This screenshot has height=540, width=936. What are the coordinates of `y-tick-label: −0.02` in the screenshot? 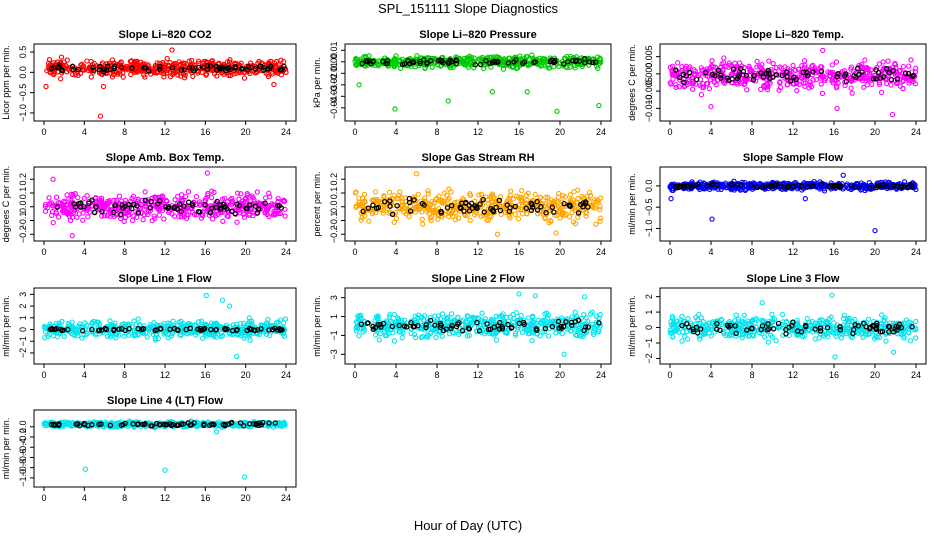 It's located at (334, 84).